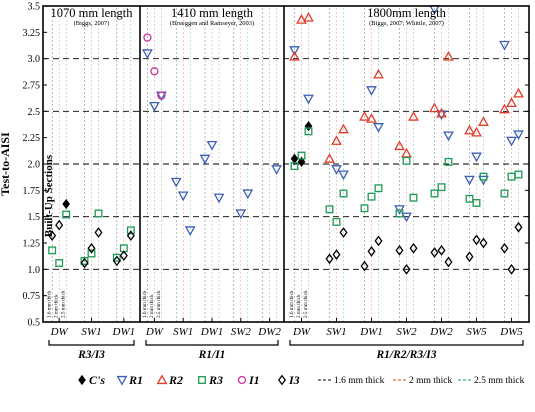  I want to click on y-tick-label: 2.5, so click(34, 112).